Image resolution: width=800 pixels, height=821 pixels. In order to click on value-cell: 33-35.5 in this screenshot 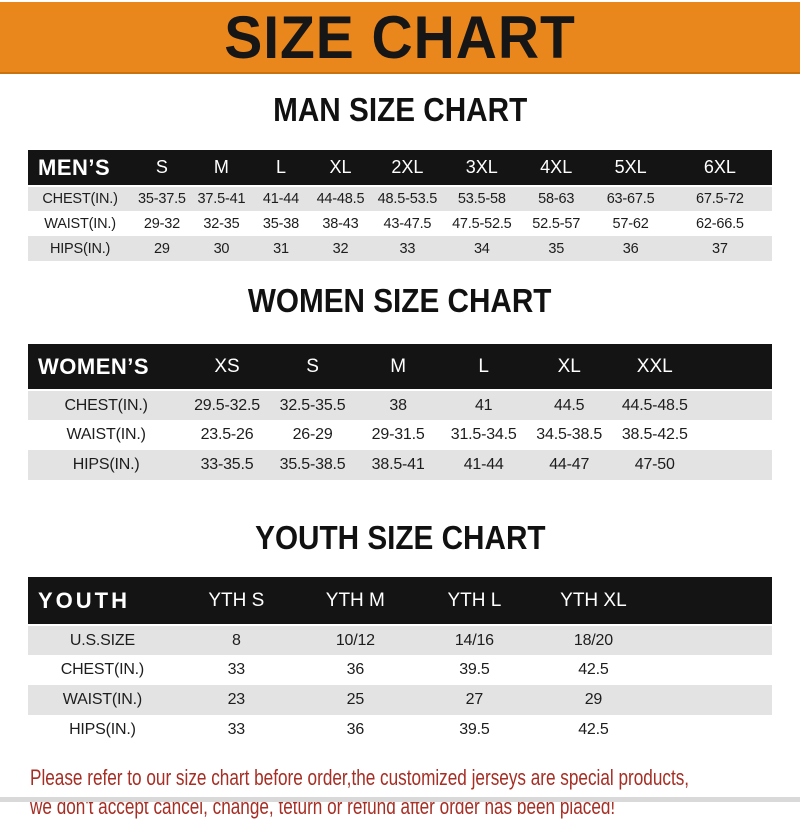, I will do `click(227, 464)`.